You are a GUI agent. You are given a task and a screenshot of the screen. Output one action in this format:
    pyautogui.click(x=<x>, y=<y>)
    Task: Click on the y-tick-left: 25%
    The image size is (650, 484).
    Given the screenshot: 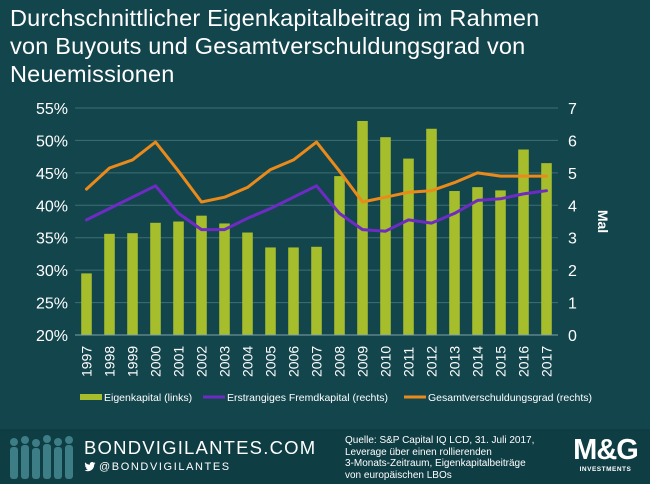 What is the action you would take?
    pyautogui.click(x=52, y=304)
    